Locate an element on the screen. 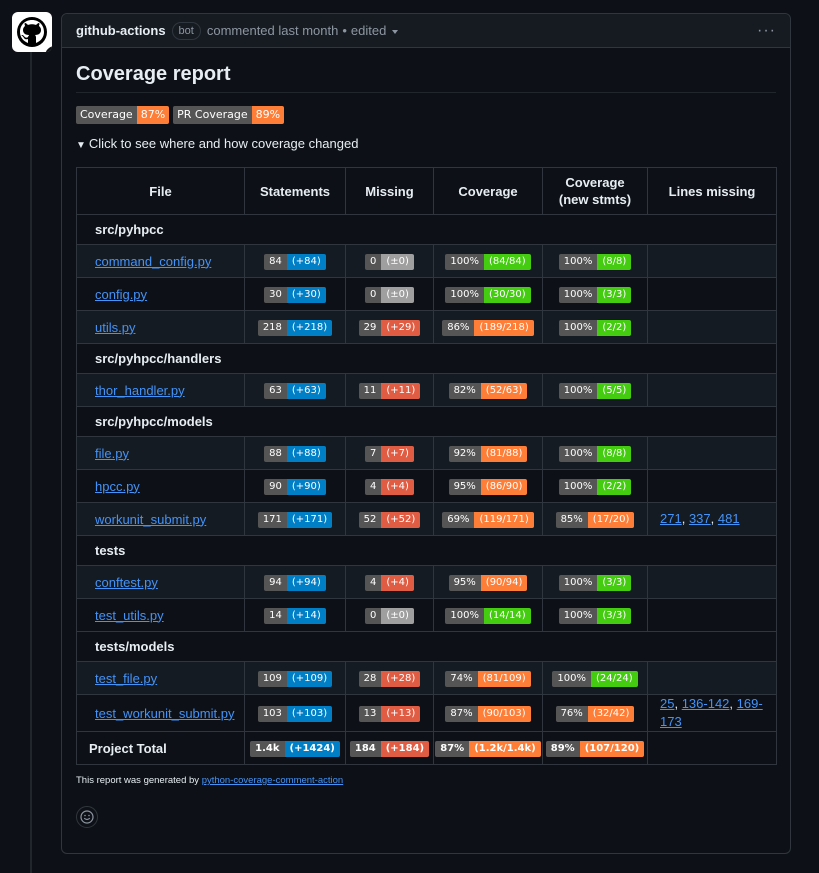 The width and height of the screenshot is (819, 873). statements-badge: 1.4k (+1424) is located at coordinates (295, 749).